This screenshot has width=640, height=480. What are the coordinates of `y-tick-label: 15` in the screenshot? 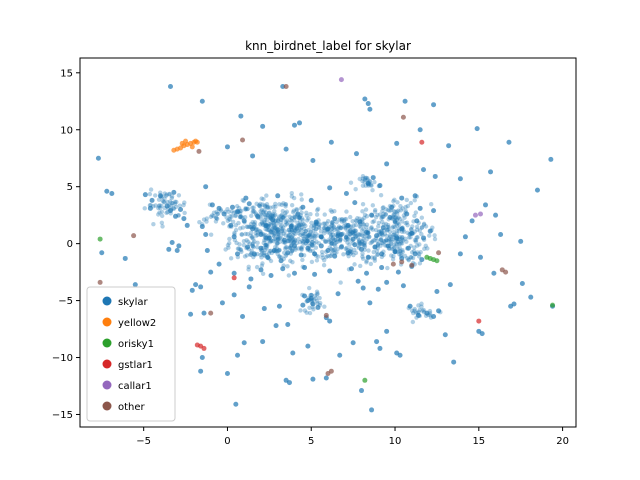 It's located at (66, 73).